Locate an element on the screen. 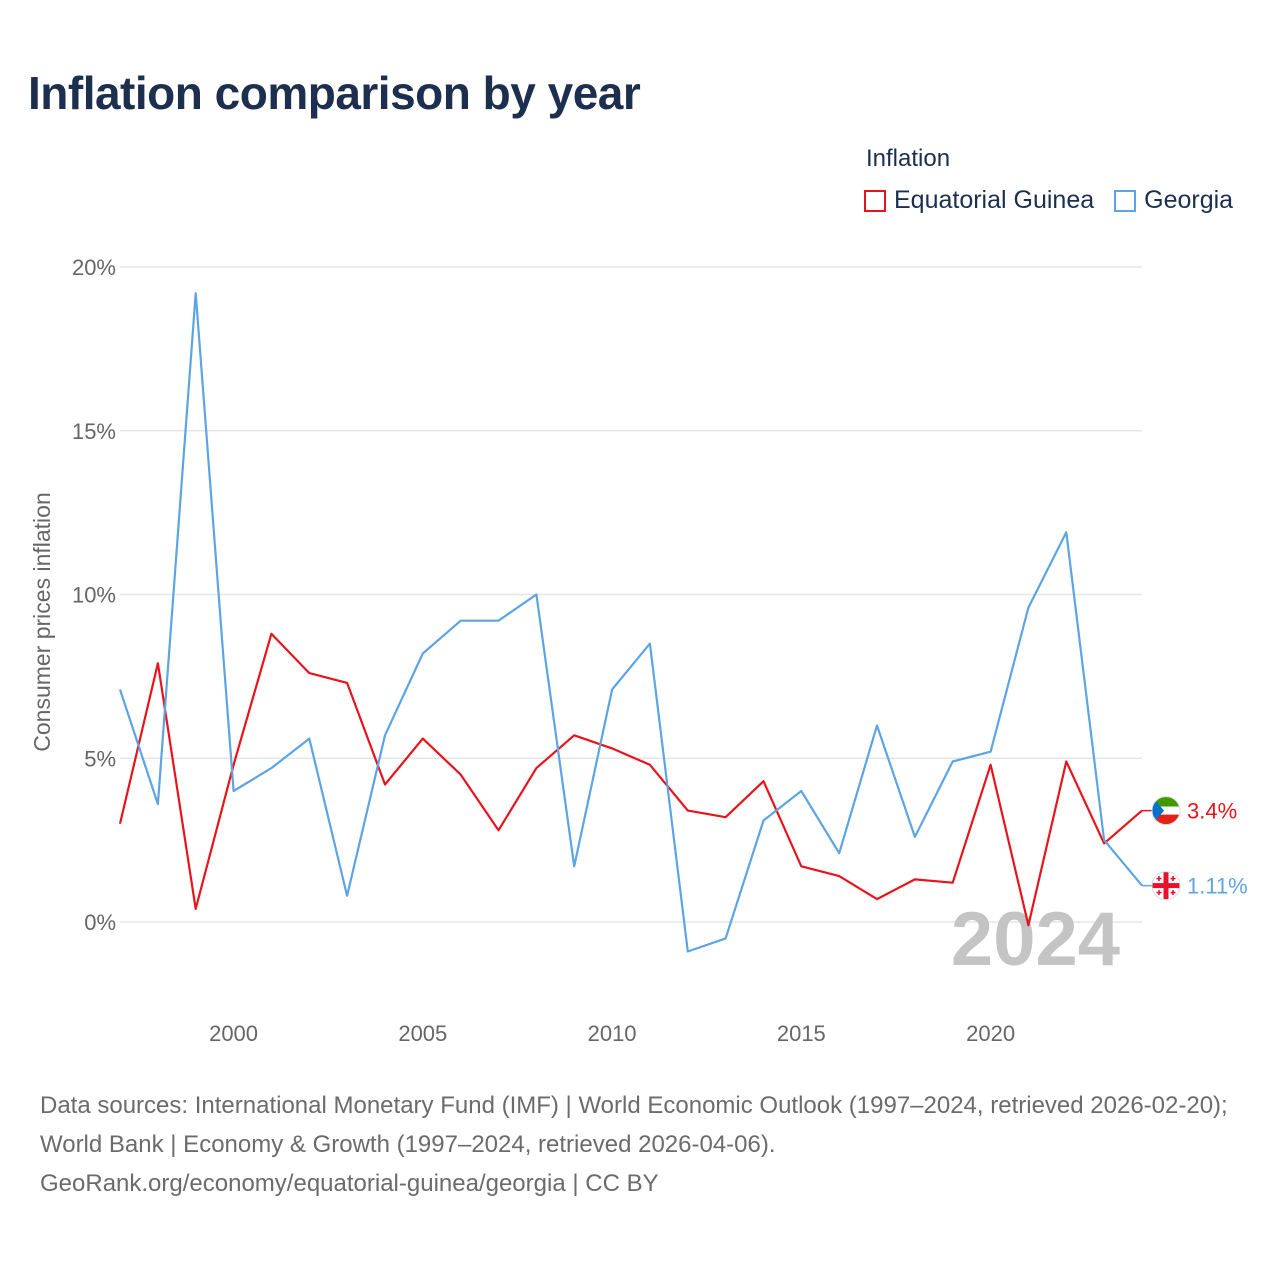 This screenshot has width=1280, height=1280. x-tick-label: 2000 is located at coordinates (233, 1033).